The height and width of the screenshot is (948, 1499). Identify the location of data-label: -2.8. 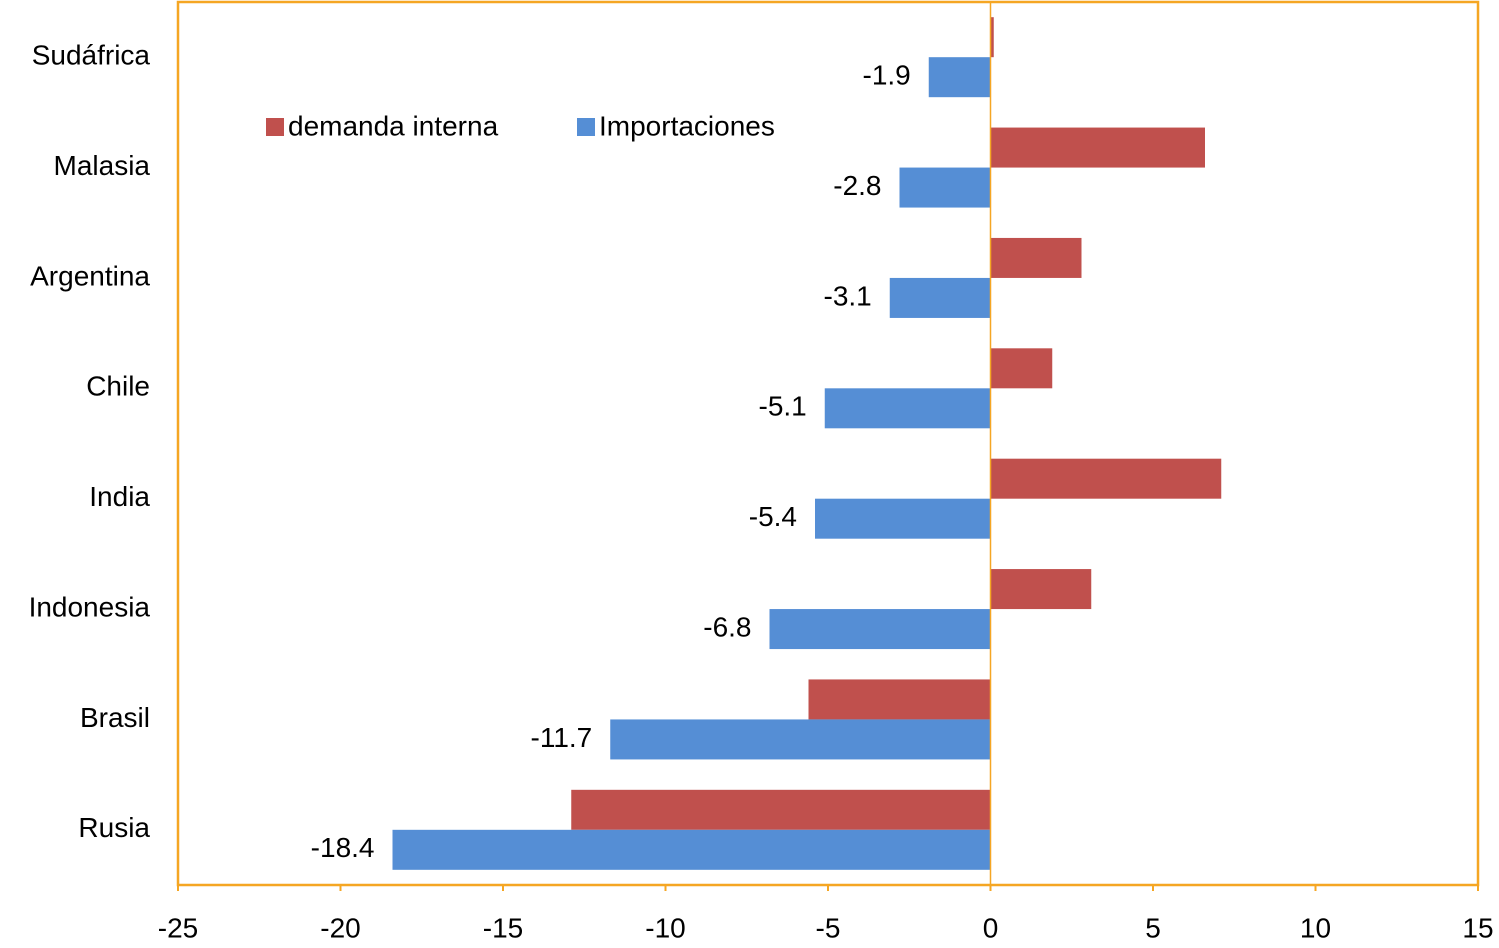
(857, 185).